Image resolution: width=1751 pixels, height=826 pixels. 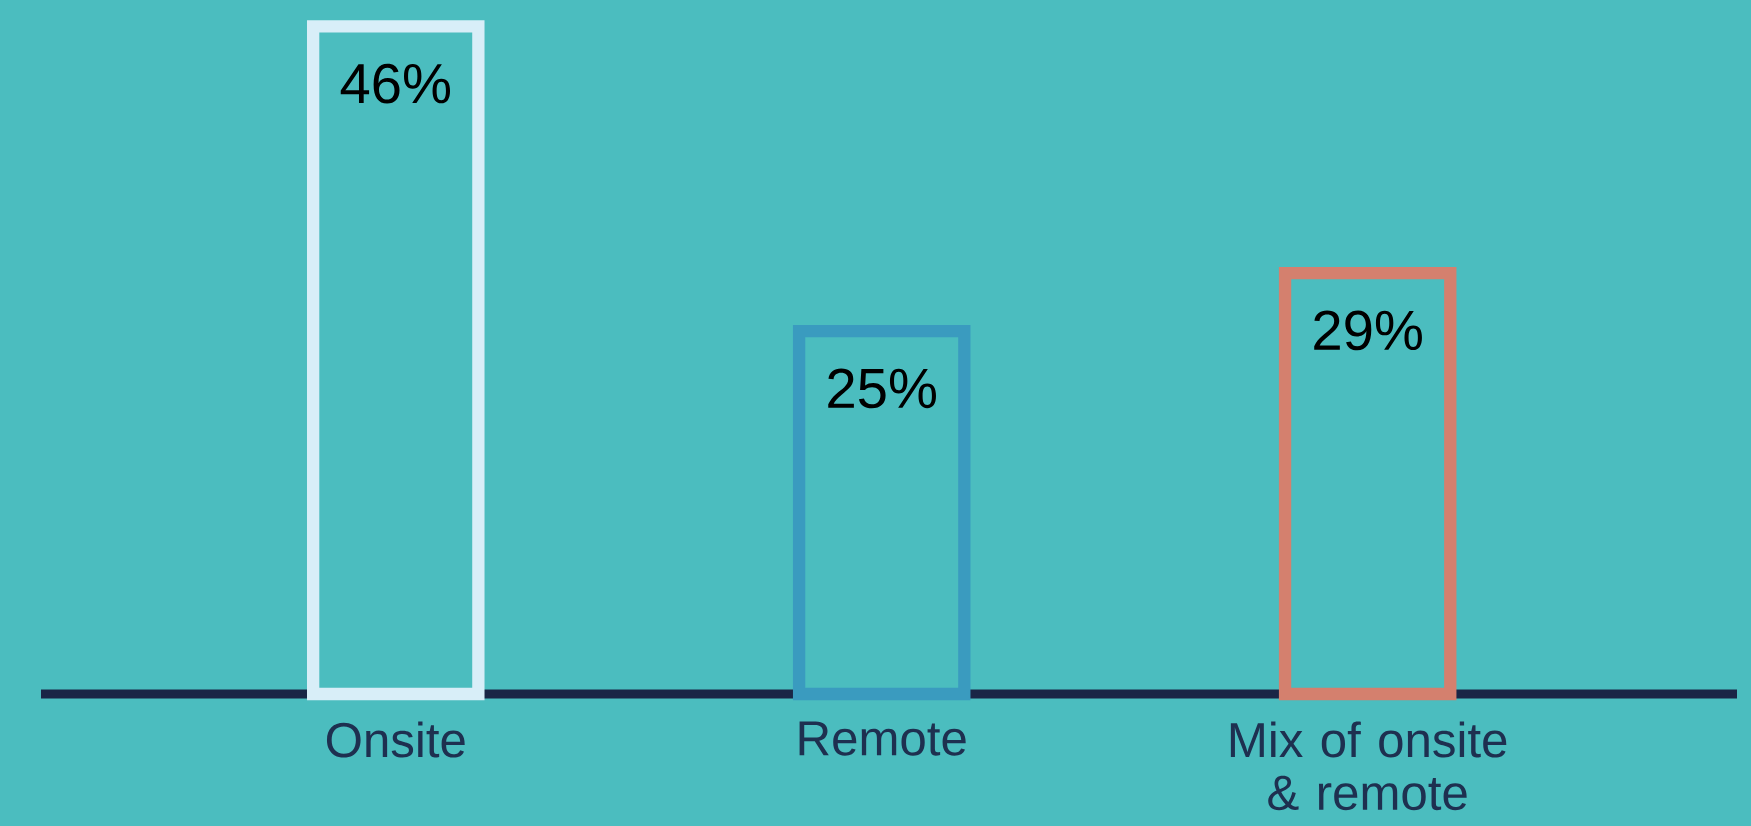 I want to click on x-tick-label: Onsite, so click(x=395, y=739).